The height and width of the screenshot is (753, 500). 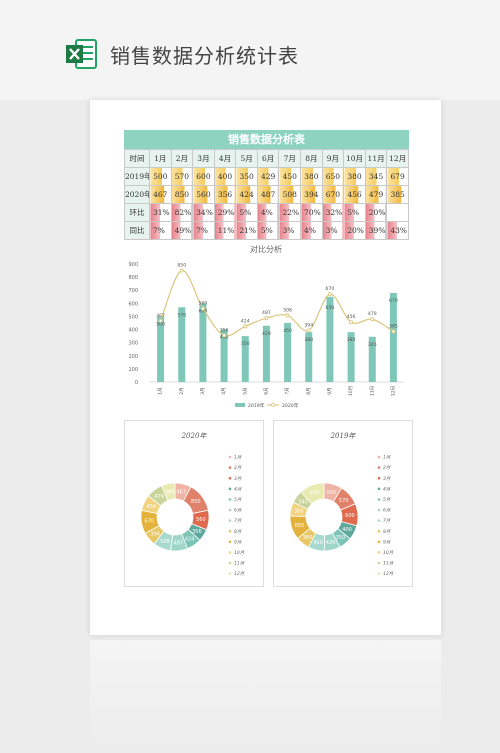 I want to click on value-2020-cell: 670, so click(x=333, y=194).